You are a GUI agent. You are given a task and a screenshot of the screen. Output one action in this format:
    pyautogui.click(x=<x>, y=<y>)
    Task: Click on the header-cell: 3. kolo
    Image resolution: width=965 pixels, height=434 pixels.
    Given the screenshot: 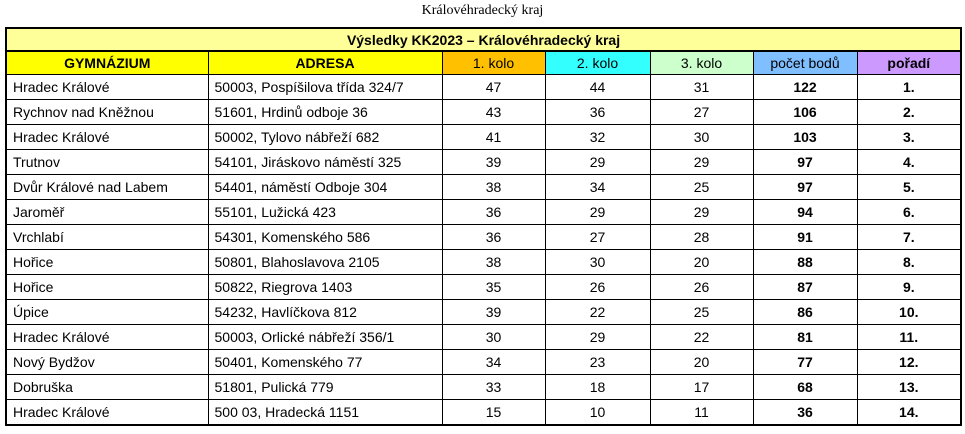 What is the action you would take?
    pyautogui.click(x=701, y=62)
    